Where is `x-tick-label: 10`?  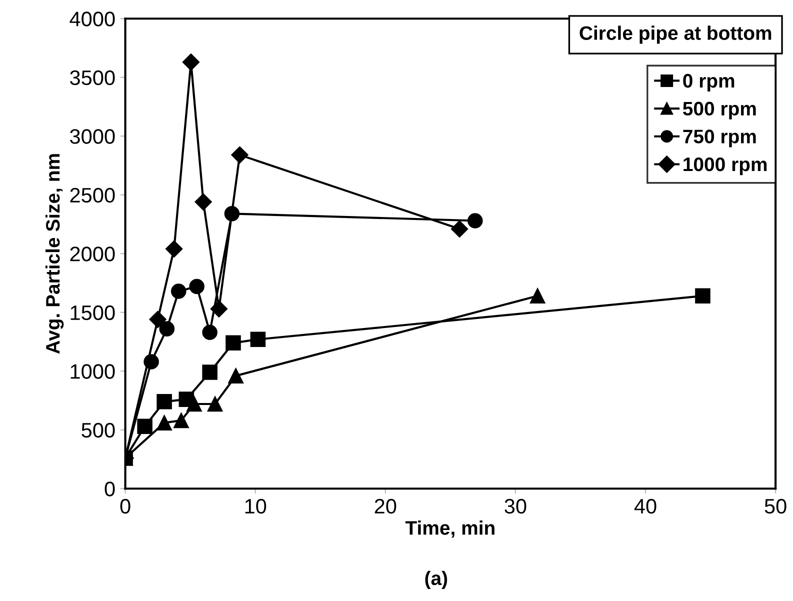 x-tick-label: 10 is located at coordinates (255, 506).